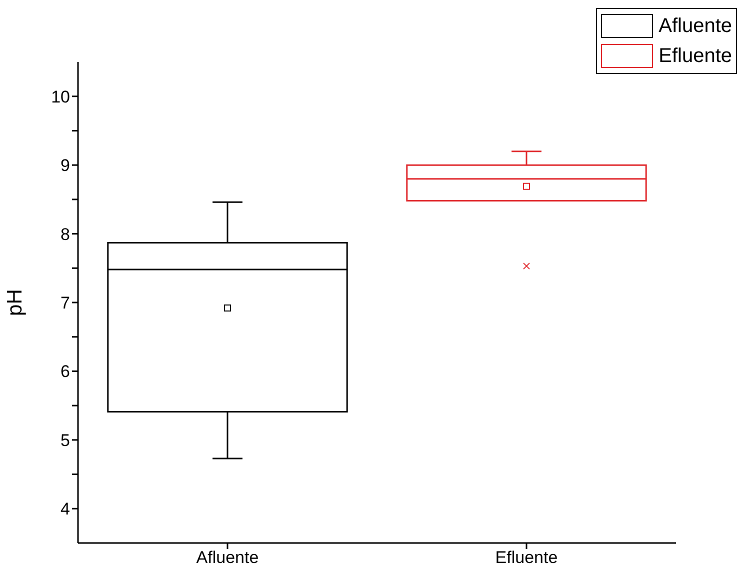  Describe the element at coordinates (65, 440) in the screenshot. I see `y-tick-label: 5` at that location.